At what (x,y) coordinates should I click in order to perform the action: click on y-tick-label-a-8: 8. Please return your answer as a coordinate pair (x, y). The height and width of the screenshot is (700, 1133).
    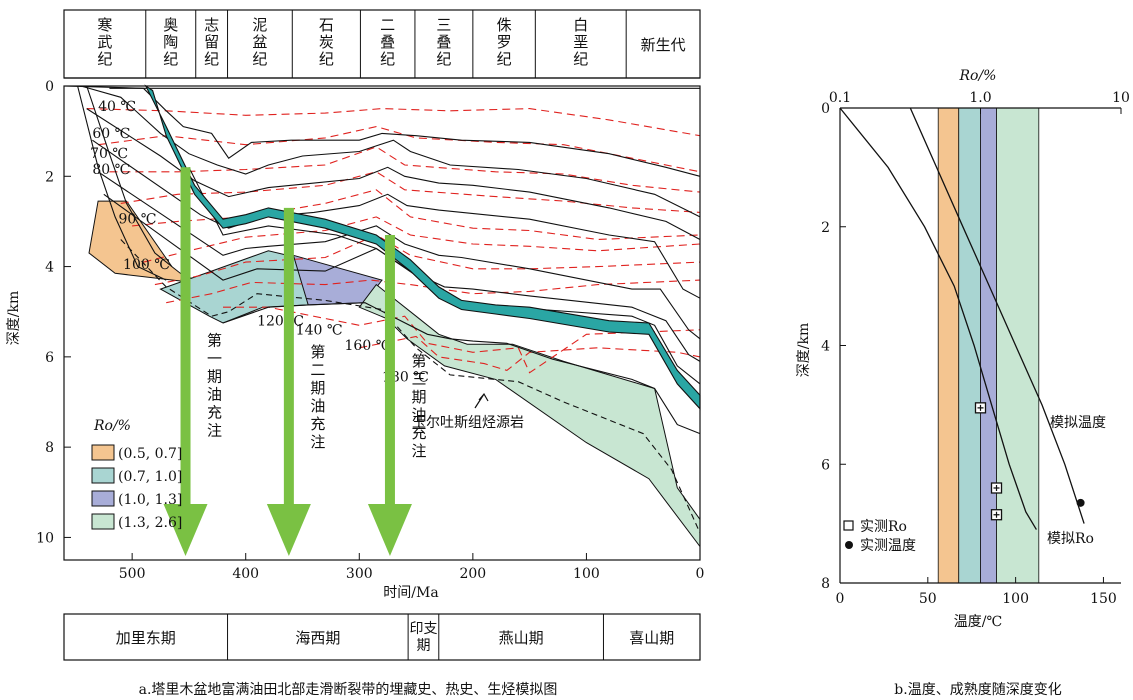
    Looking at the image, I should click on (49, 448).